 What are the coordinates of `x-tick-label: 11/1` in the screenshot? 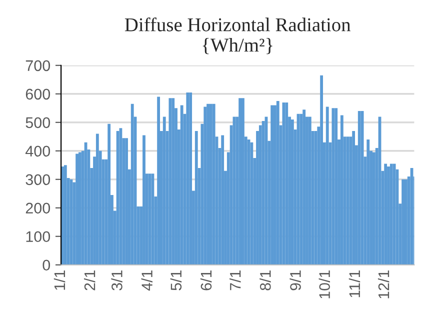 It's located at (354, 284).